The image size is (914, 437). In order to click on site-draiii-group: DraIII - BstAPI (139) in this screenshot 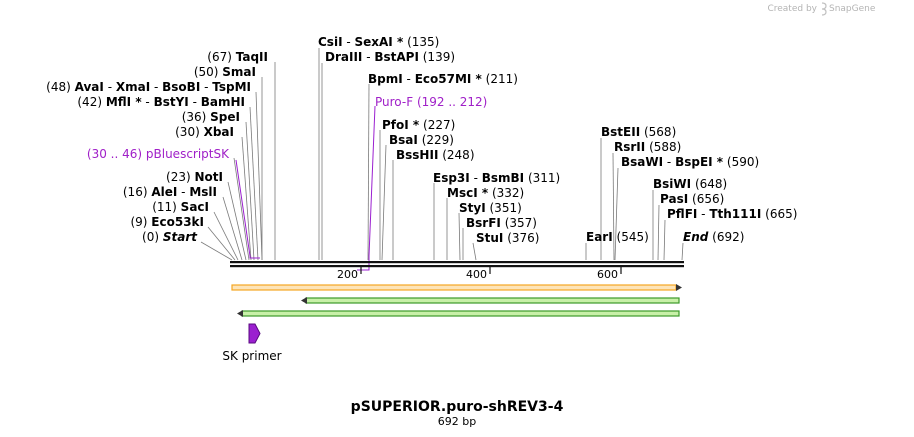, I will do `click(390, 57)`.